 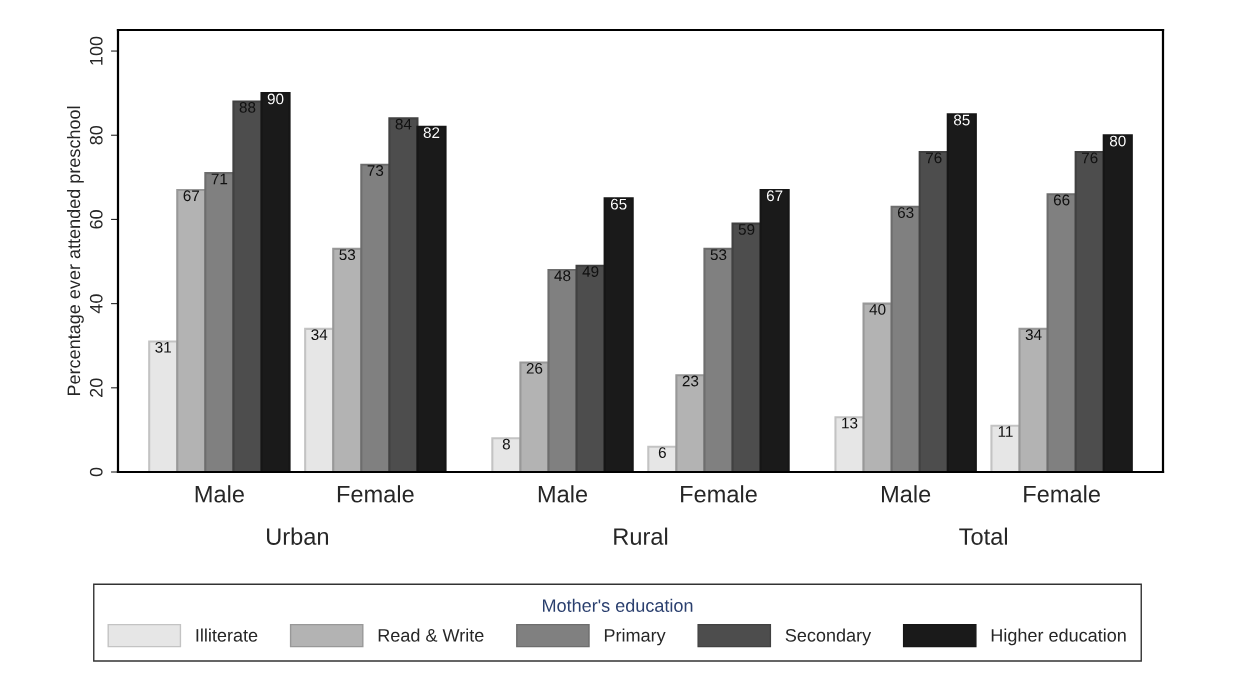 What do you see at coordinates (163, 347) in the screenshot?
I see `data-label: 31` at bounding box center [163, 347].